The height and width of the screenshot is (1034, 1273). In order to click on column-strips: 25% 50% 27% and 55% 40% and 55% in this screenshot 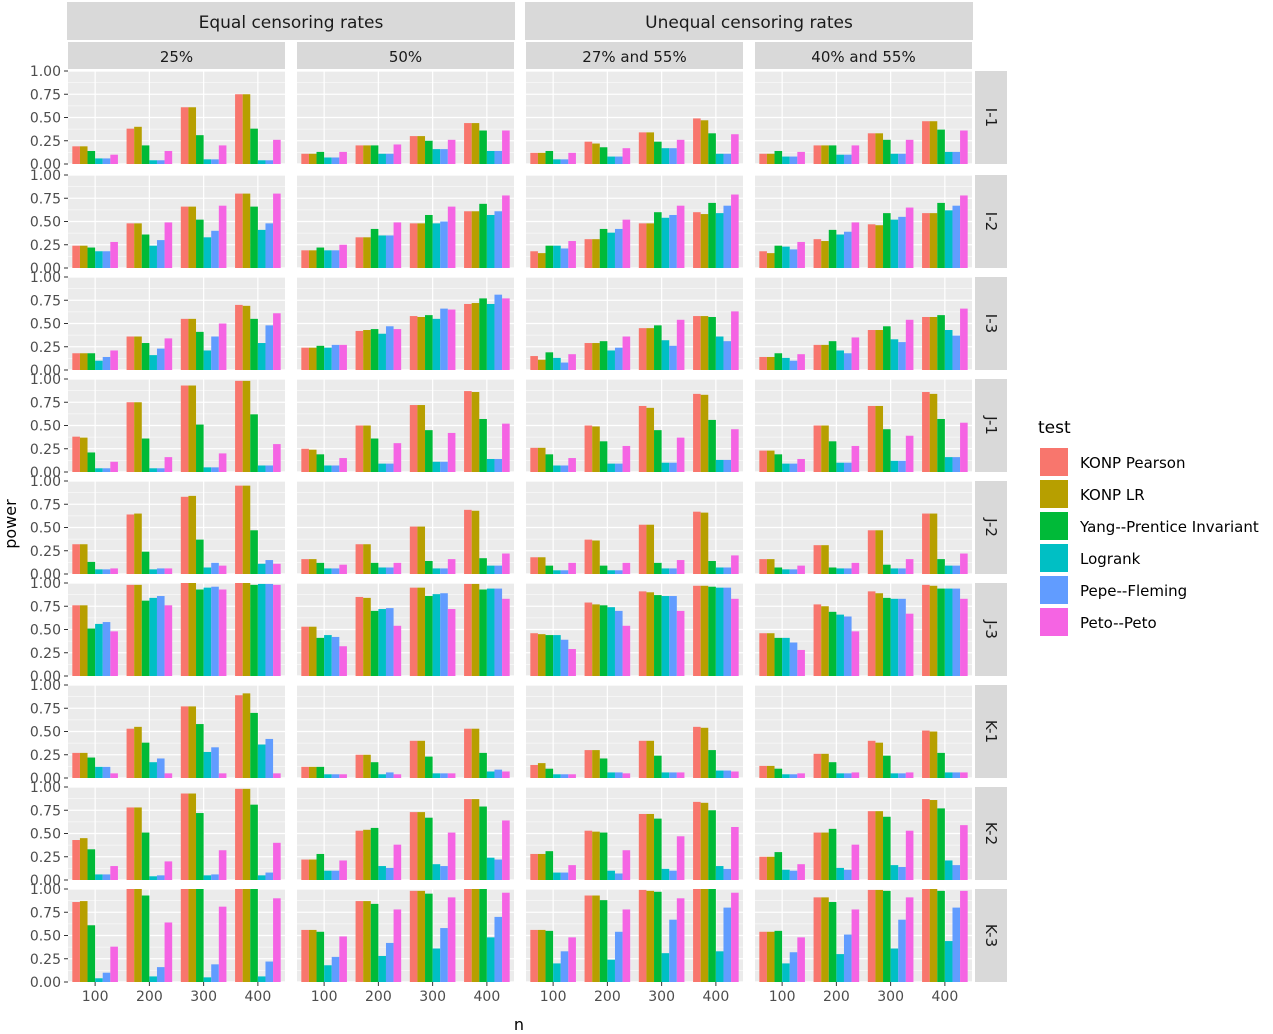, I will do `click(520, 55)`.